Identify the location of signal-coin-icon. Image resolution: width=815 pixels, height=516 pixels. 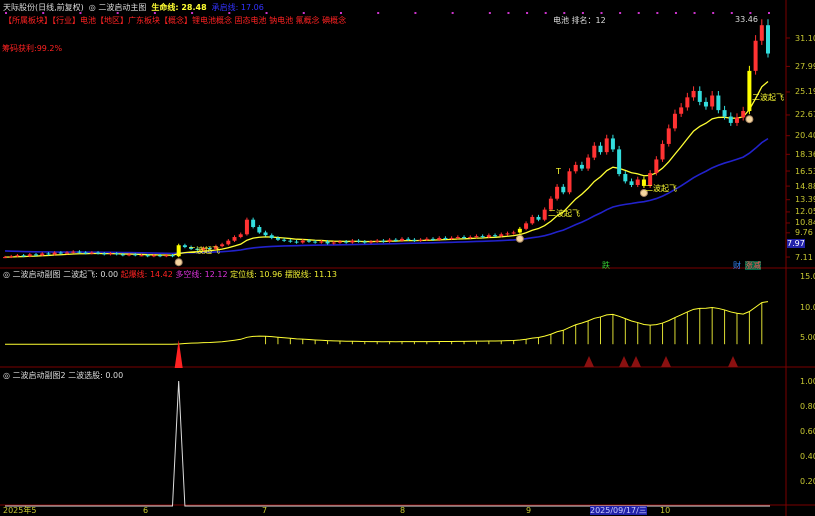
(178, 262).